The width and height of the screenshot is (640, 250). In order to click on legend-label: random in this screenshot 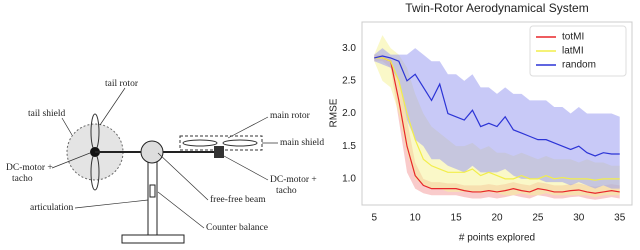, I will do `click(579, 65)`.